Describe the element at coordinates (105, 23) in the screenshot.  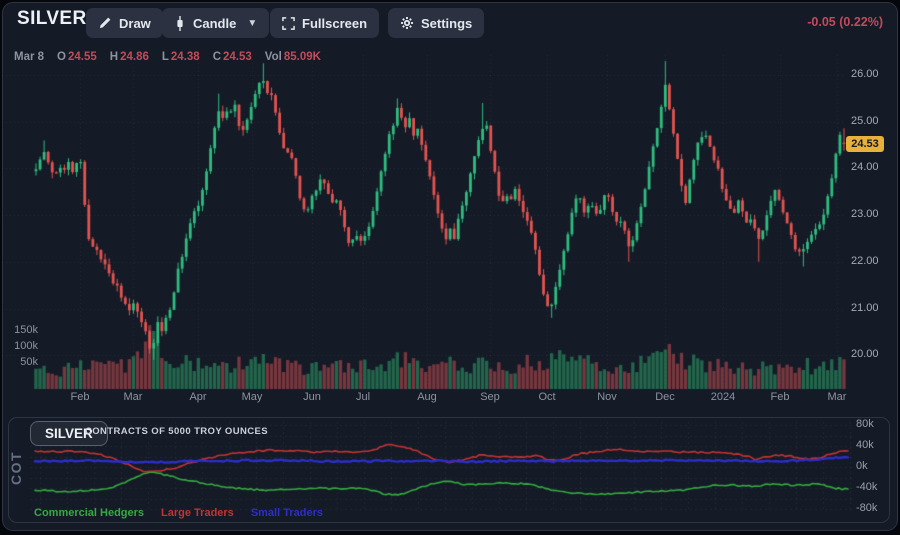
I see `pencil-icon` at that location.